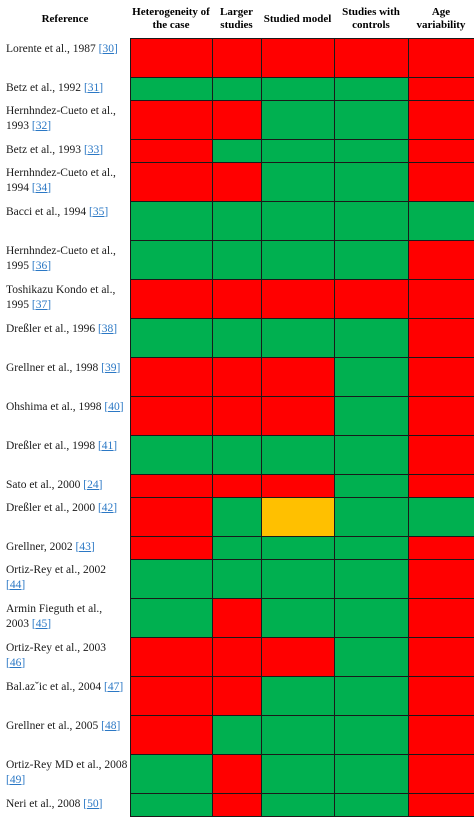 This screenshot has height=817, width=474. Describe the element at coordinates (51, 328) in the screenshot. I see `reference-text: Dreßler et al., 1996` at that location.